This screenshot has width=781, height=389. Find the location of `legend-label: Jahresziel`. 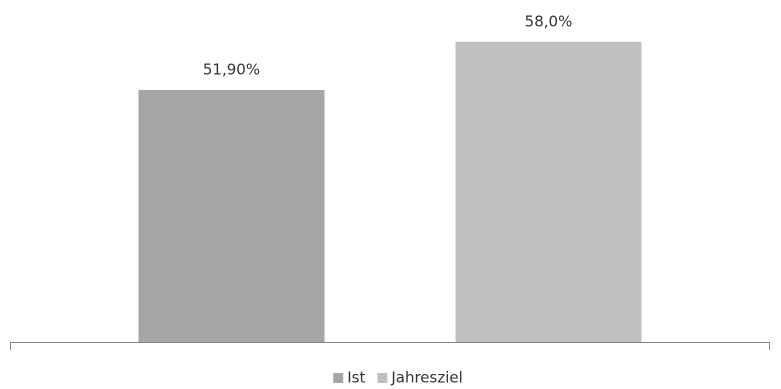

legend-label: Jahresziel is located at coordinates (426, 378).